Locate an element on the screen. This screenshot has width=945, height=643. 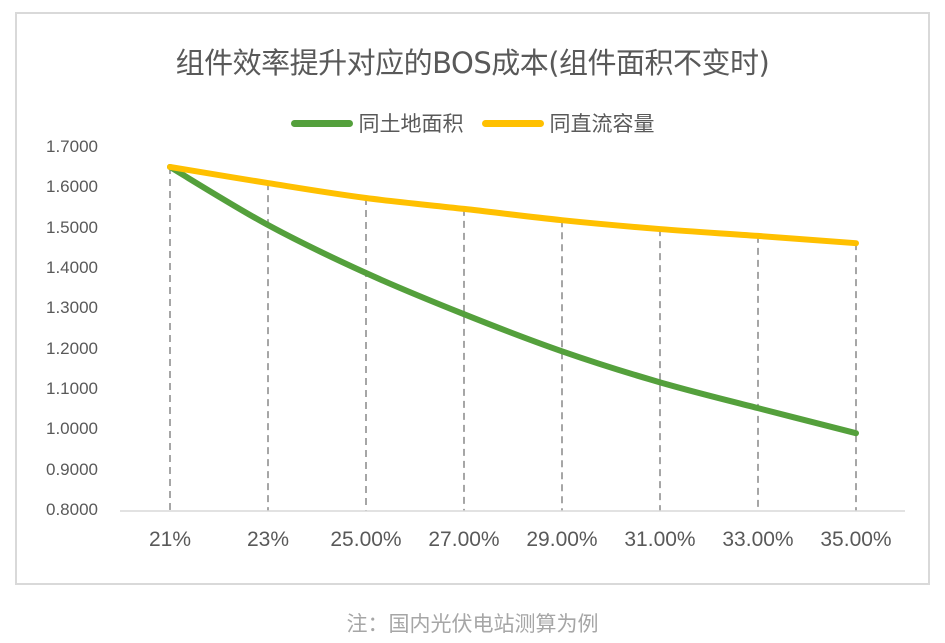
legend-swatch-yellow is located at coordinates (512, 123).